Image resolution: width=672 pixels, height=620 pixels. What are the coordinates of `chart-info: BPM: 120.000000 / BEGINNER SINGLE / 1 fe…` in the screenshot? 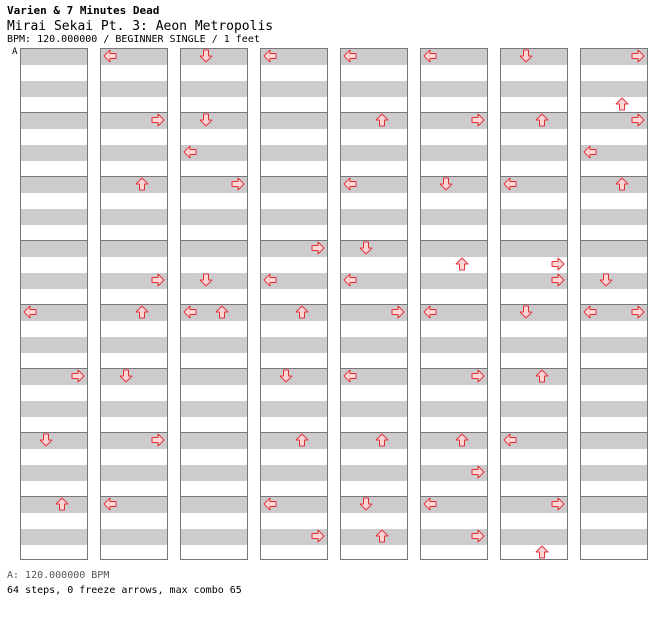 It's located at (133, 39).